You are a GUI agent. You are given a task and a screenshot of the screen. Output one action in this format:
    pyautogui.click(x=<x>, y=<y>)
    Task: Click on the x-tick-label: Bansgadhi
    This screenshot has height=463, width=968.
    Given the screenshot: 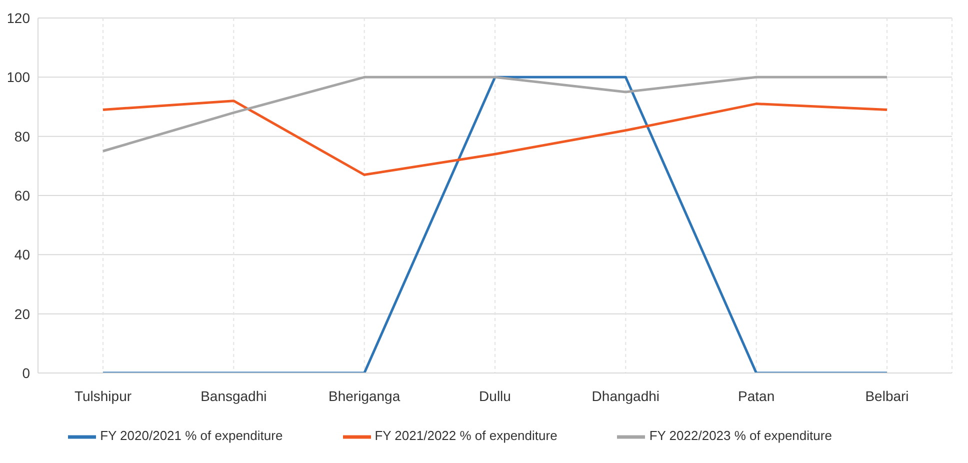 What is the action you would take?
    pyautogui.click(x=233, y=396)
    